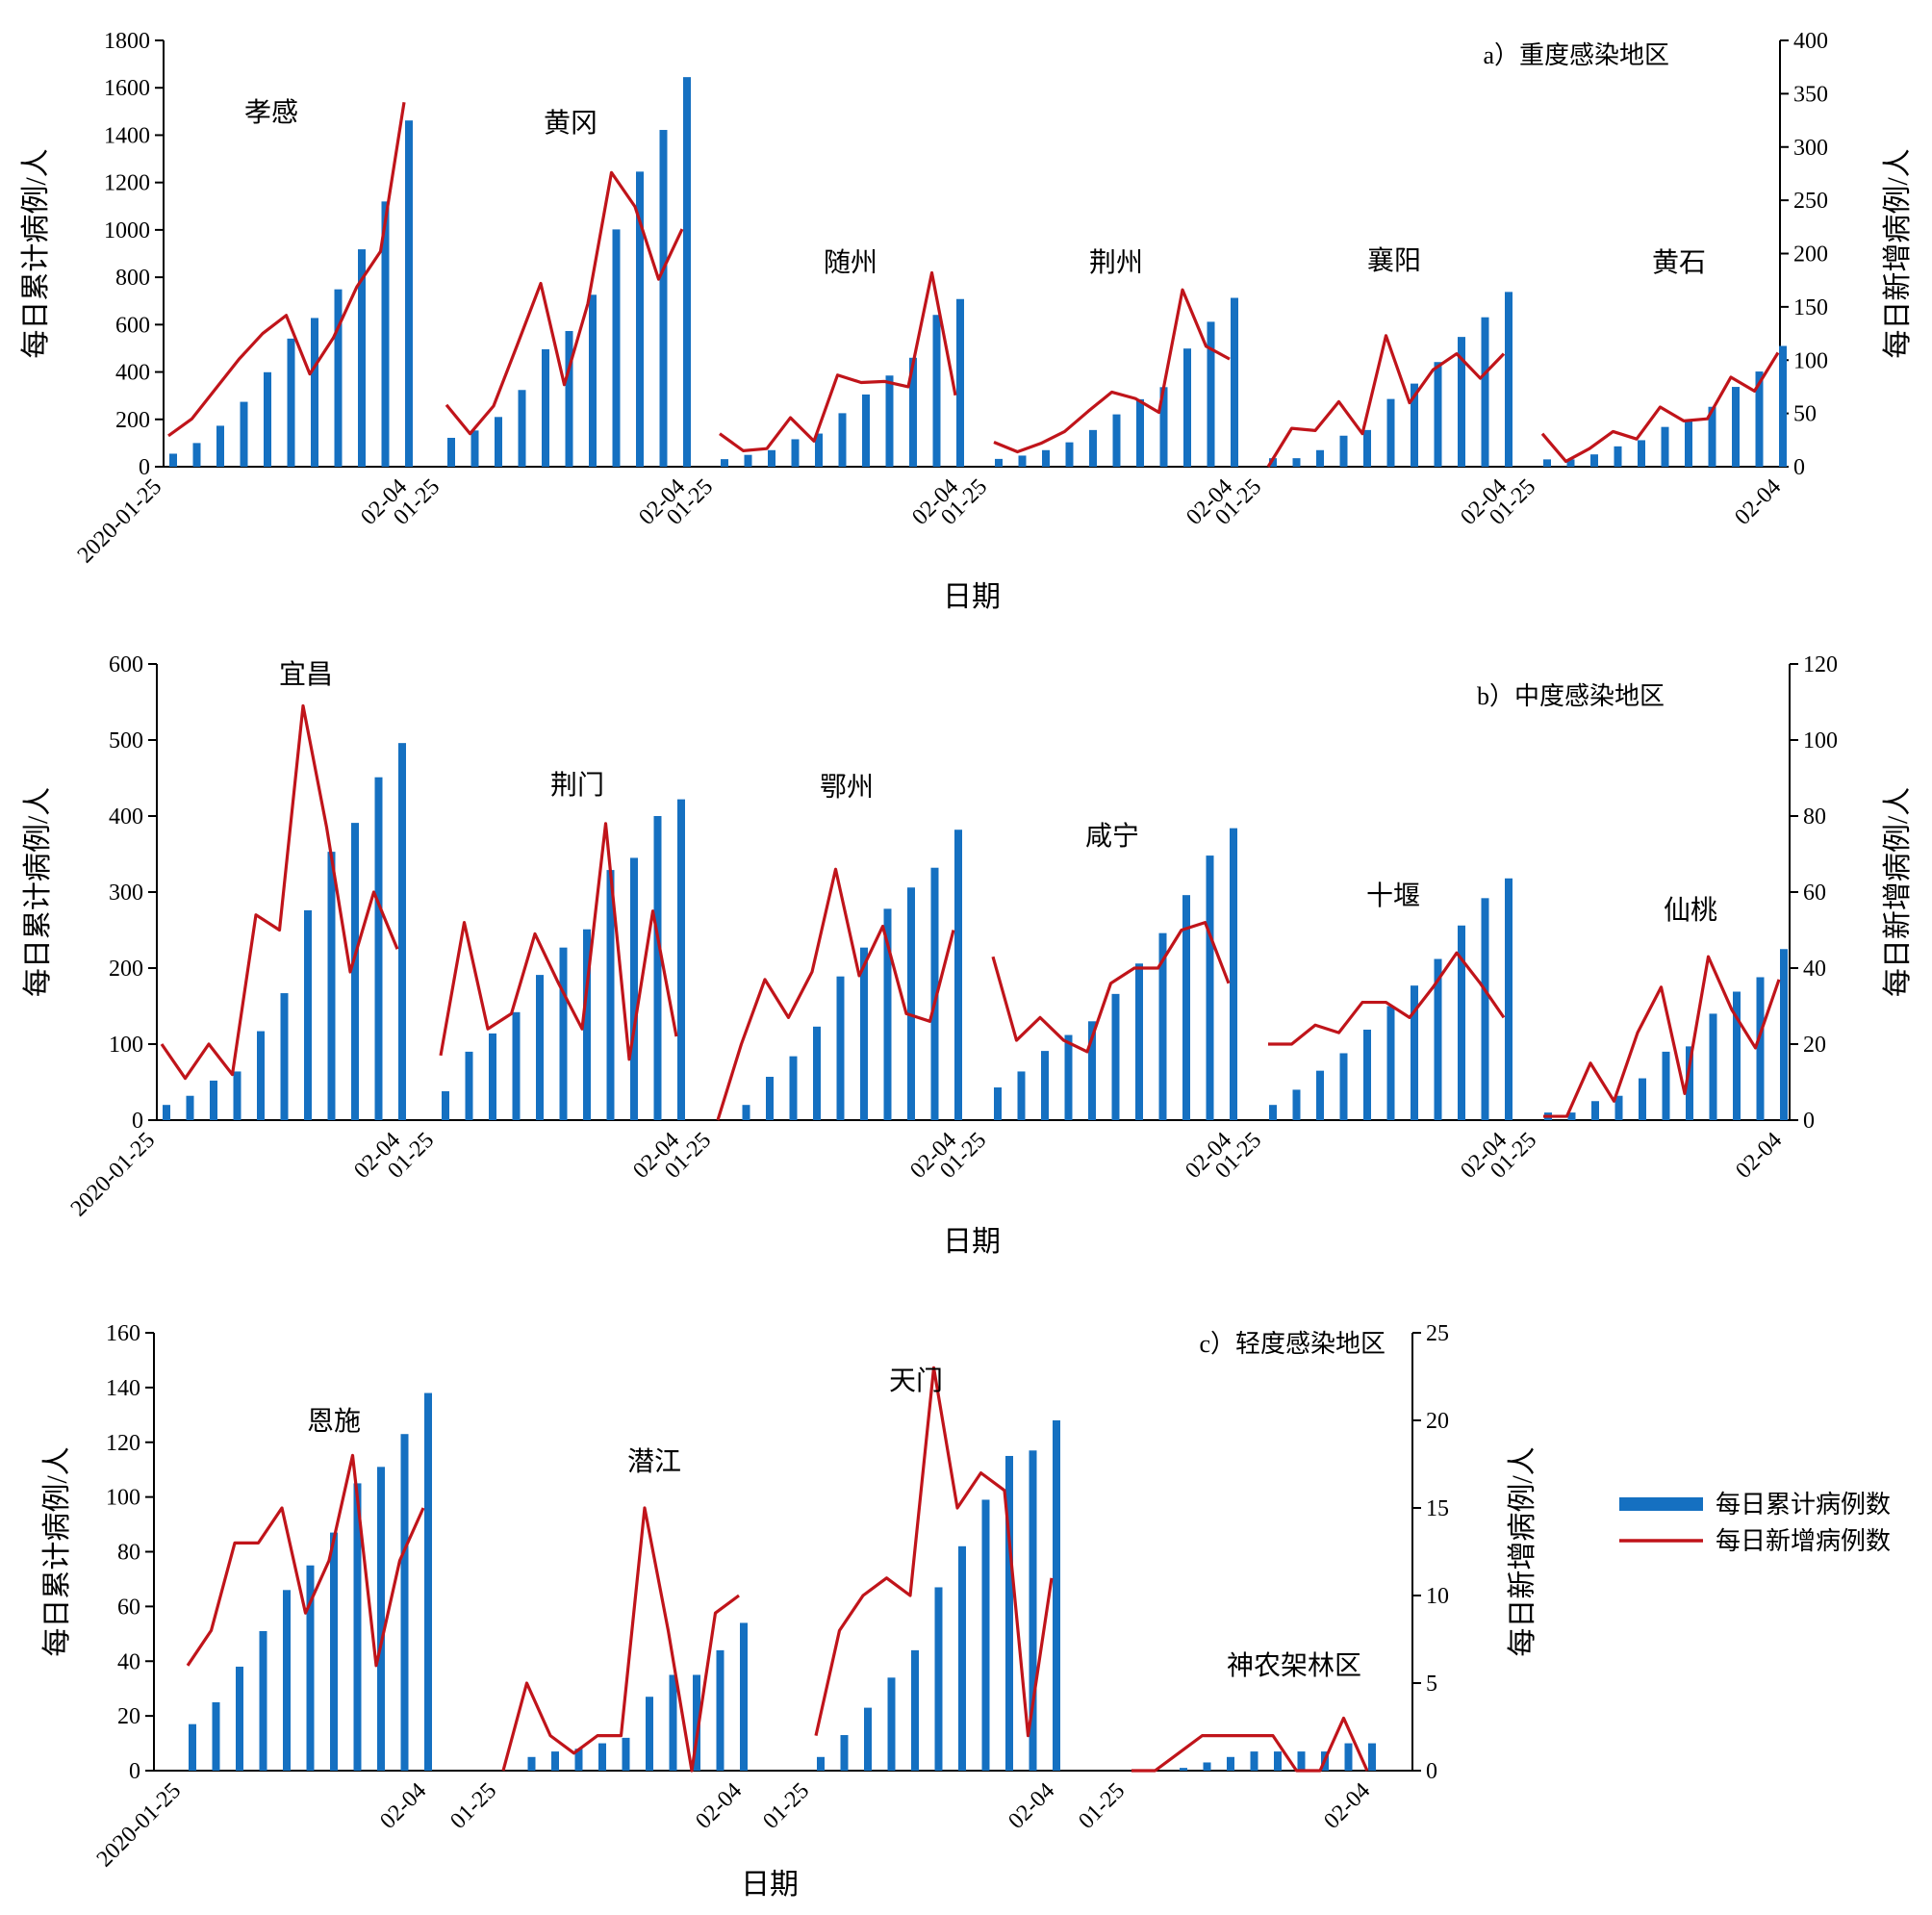 Image resolution: width=1932 pixels, height=1915 pixels. Describe the element at coordinates (126, 740) in the screenshot. I see `y-tick-label-left: 500` at that location.